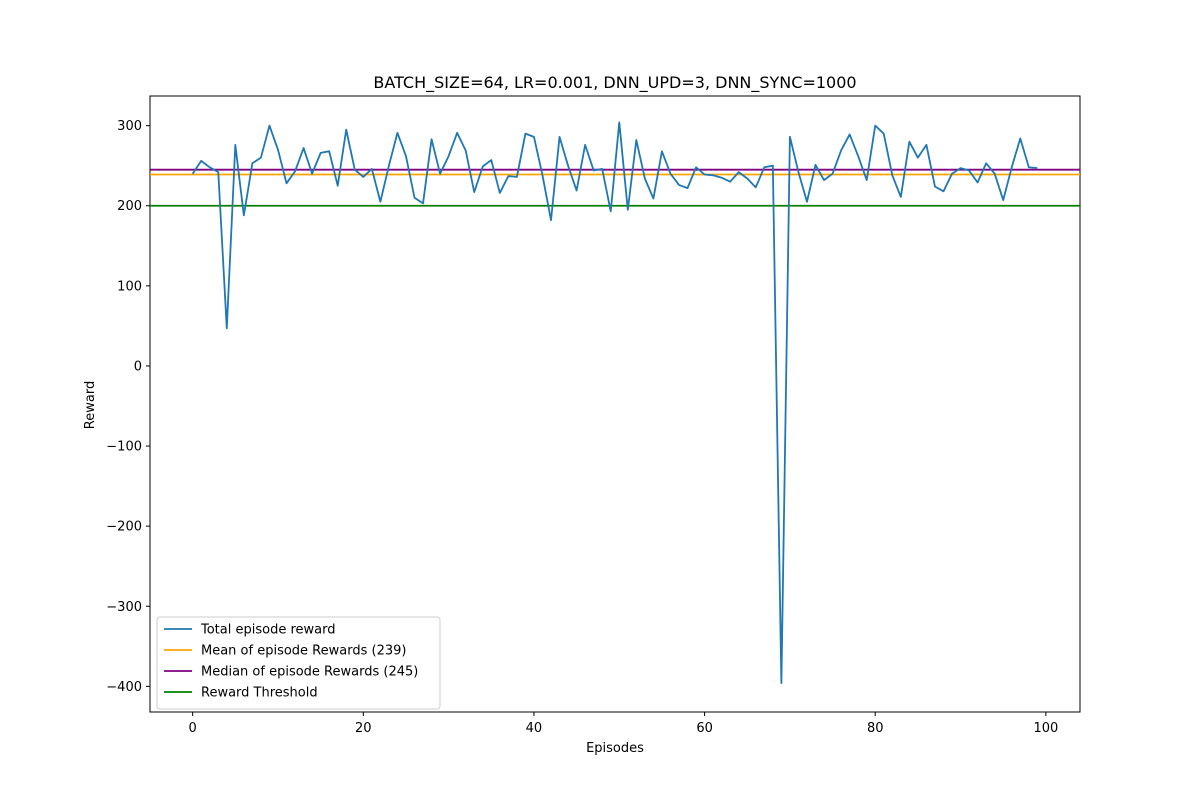 The height and width of the screenshot is (800, 1200). Describe the element at coordinates (193, 728) in the screenshot. I see `x-tick-label: 0` at that location.